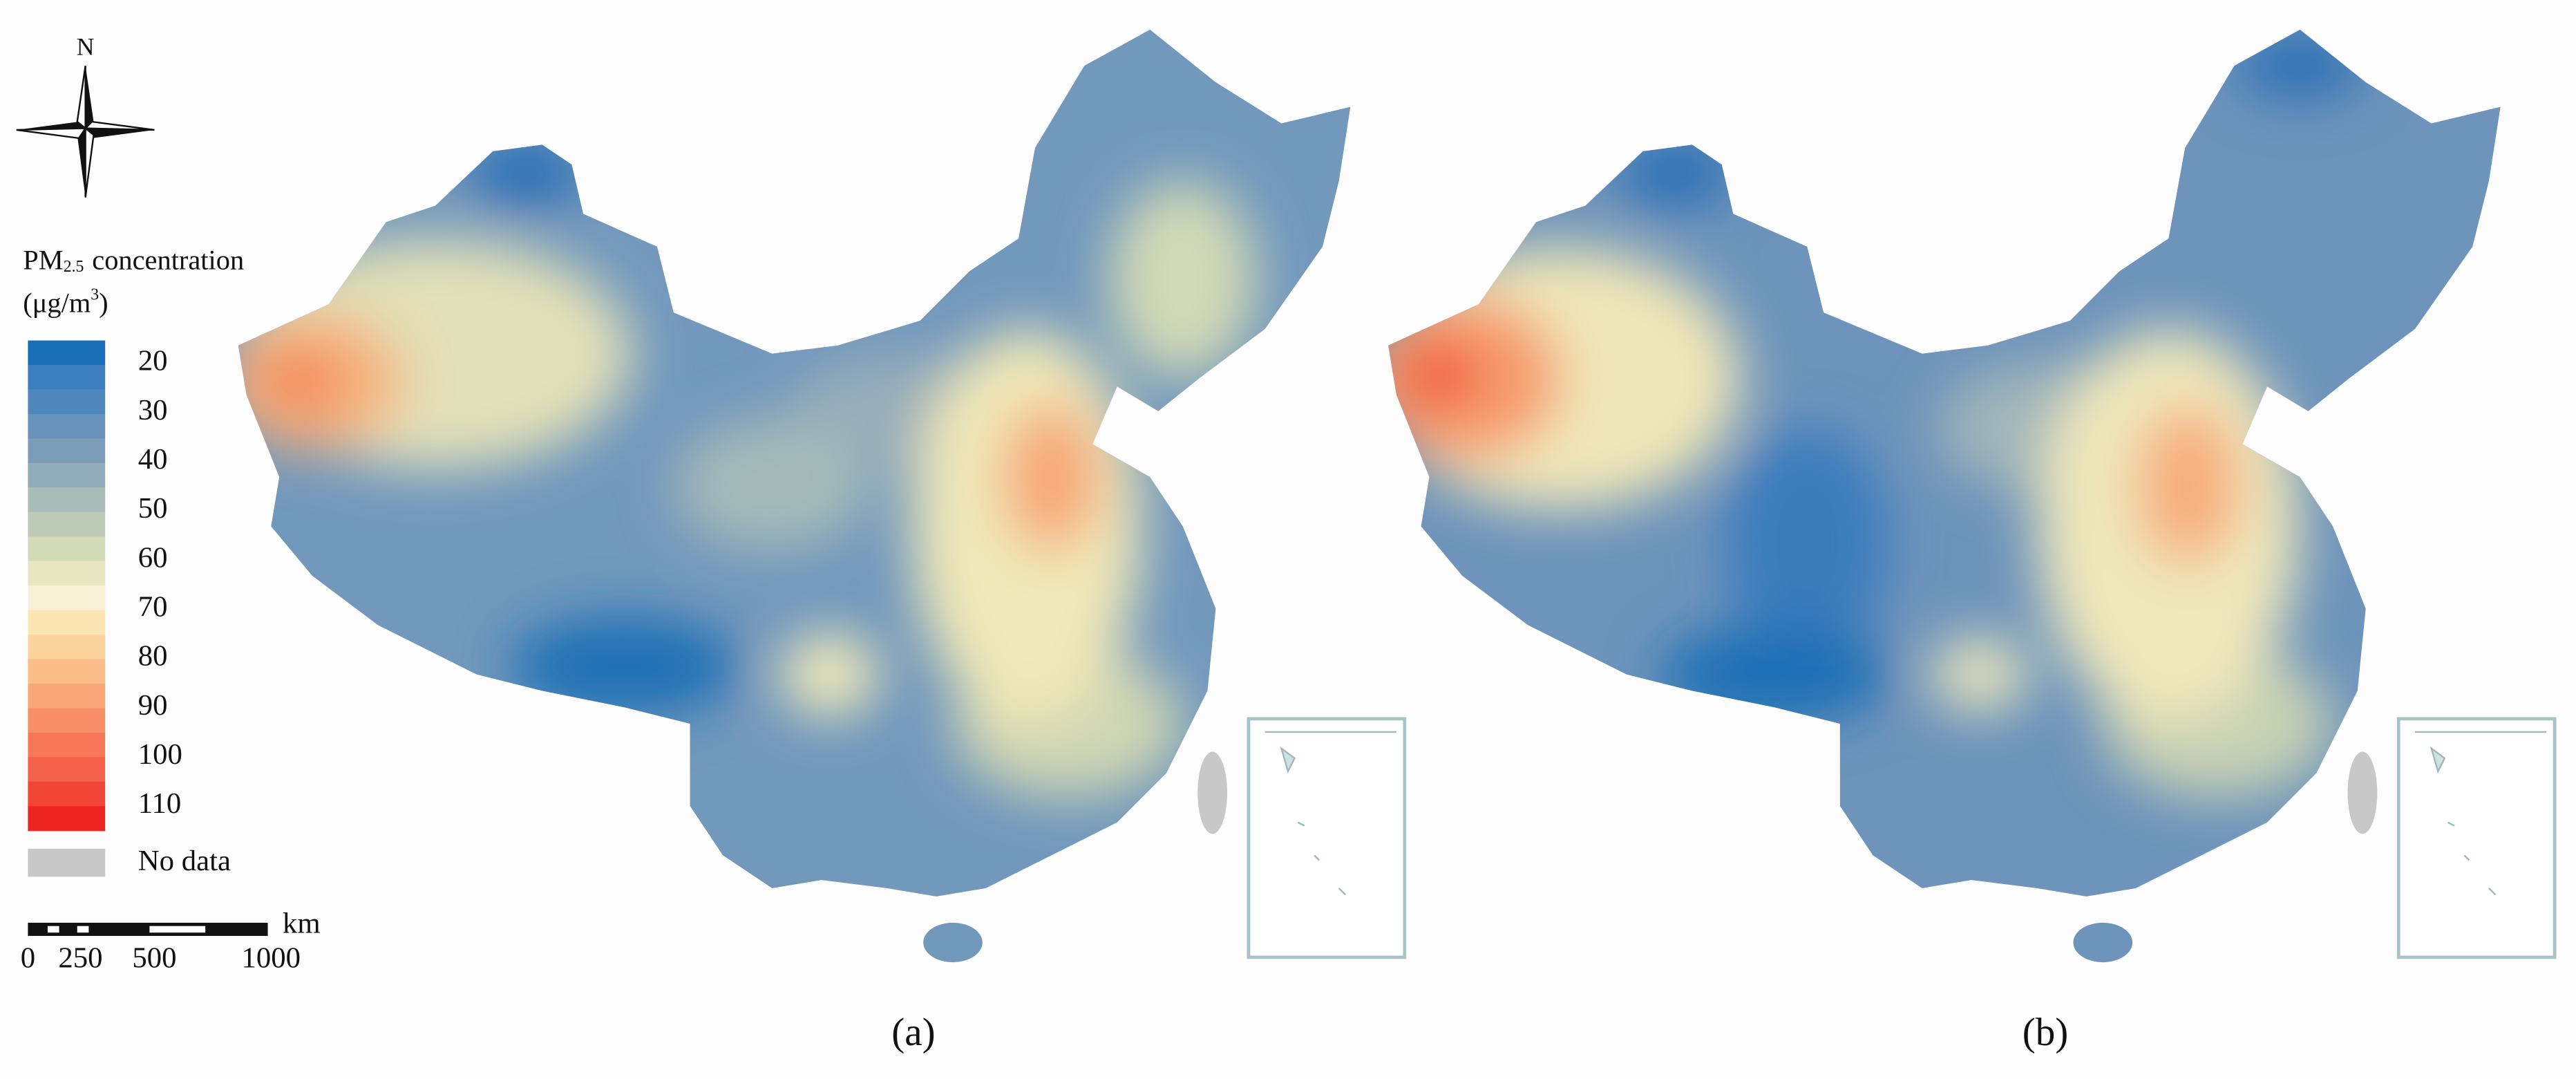  Describe the element at coordinates (154, 958) in the screenshot. I see `scale-label: 500` at that location.